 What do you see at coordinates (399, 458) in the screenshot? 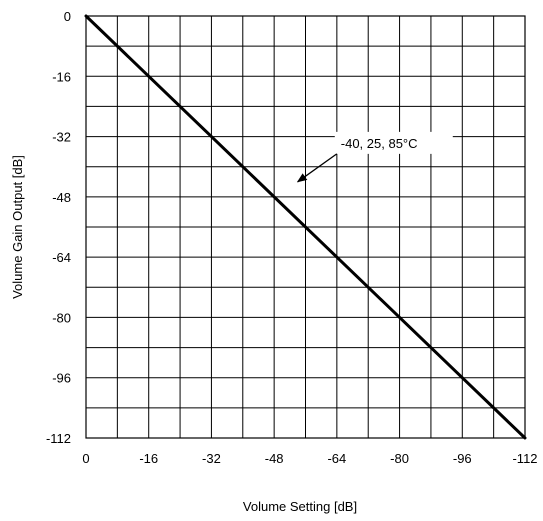
I see `x-tick-label: -80` at bounding box center [399, 458].